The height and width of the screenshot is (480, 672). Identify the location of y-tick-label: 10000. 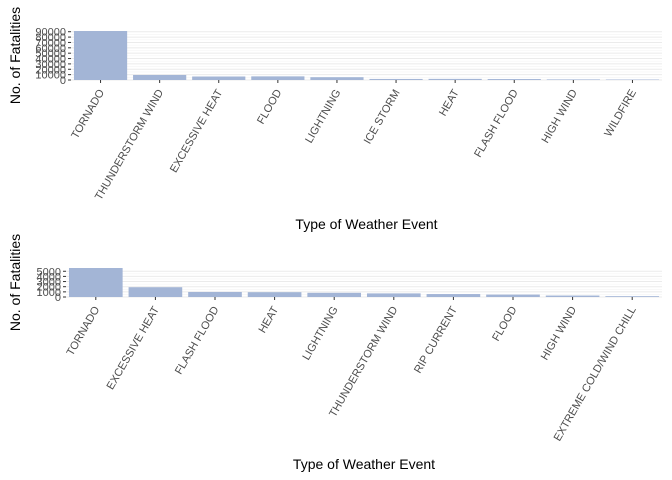
(50, 76).